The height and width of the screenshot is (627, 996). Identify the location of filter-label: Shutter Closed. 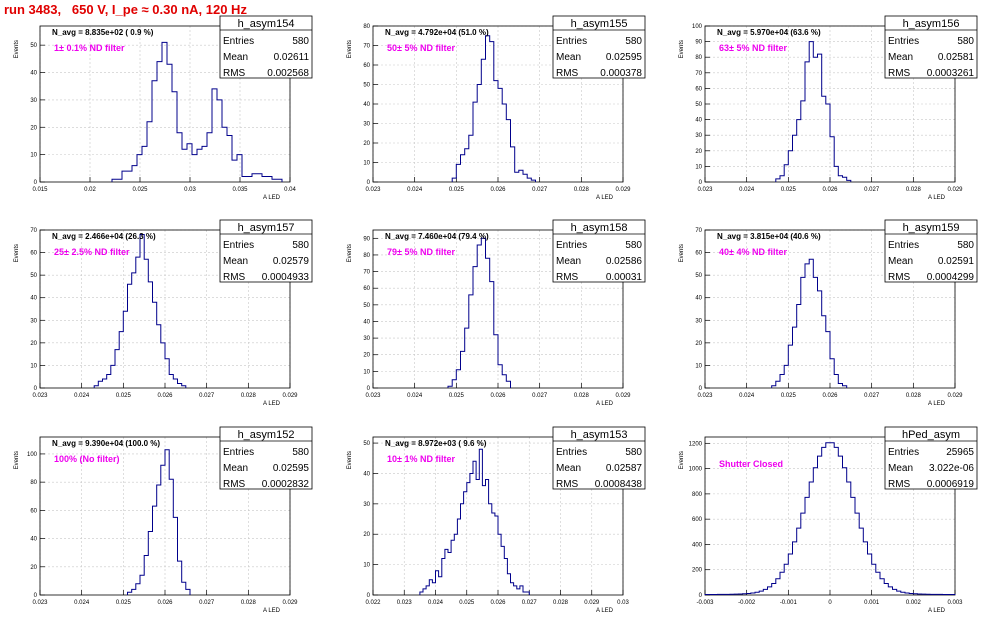
(751, 464).